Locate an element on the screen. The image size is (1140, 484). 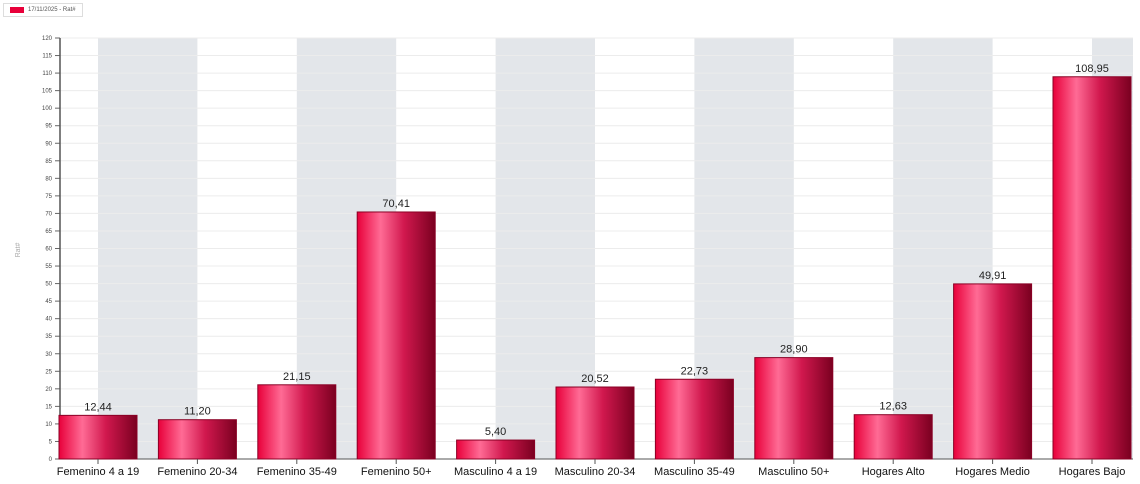
y-tick-label: 90 is located at coordinates (48, 144).